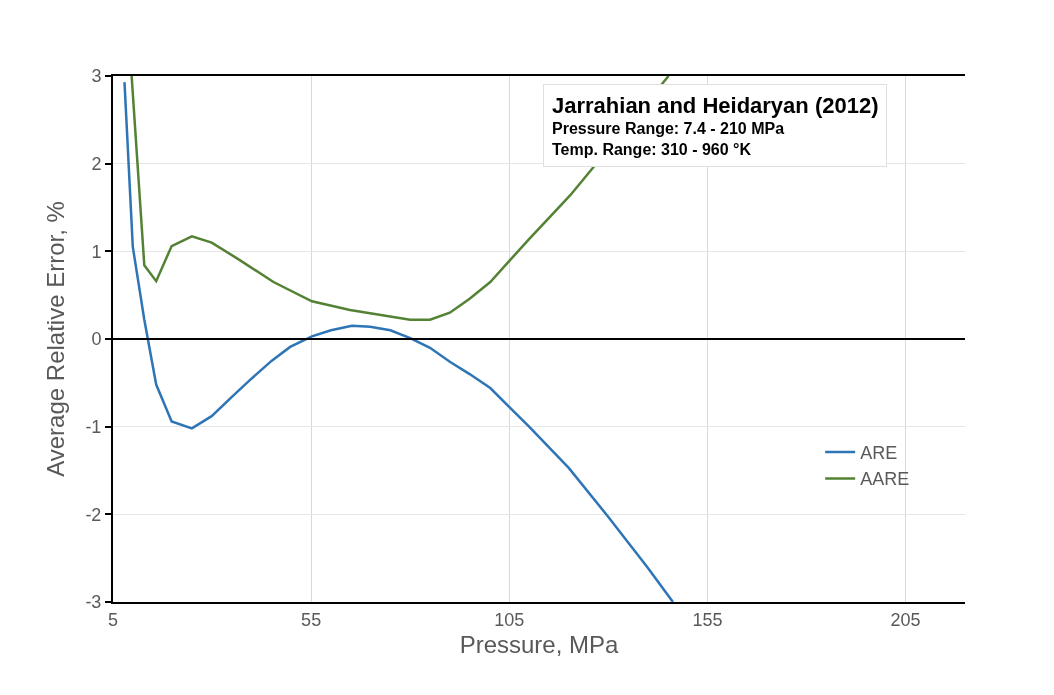  What do you see at coordinates (96, 339) in the screenshot?
I see `y-tick-label: 0` at bounding box center [96, 339].